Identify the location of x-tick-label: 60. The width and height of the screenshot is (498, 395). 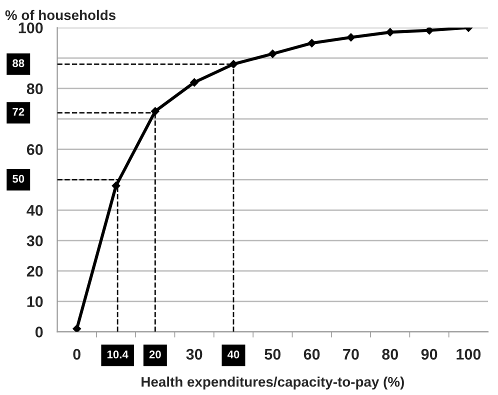
(312, 354).